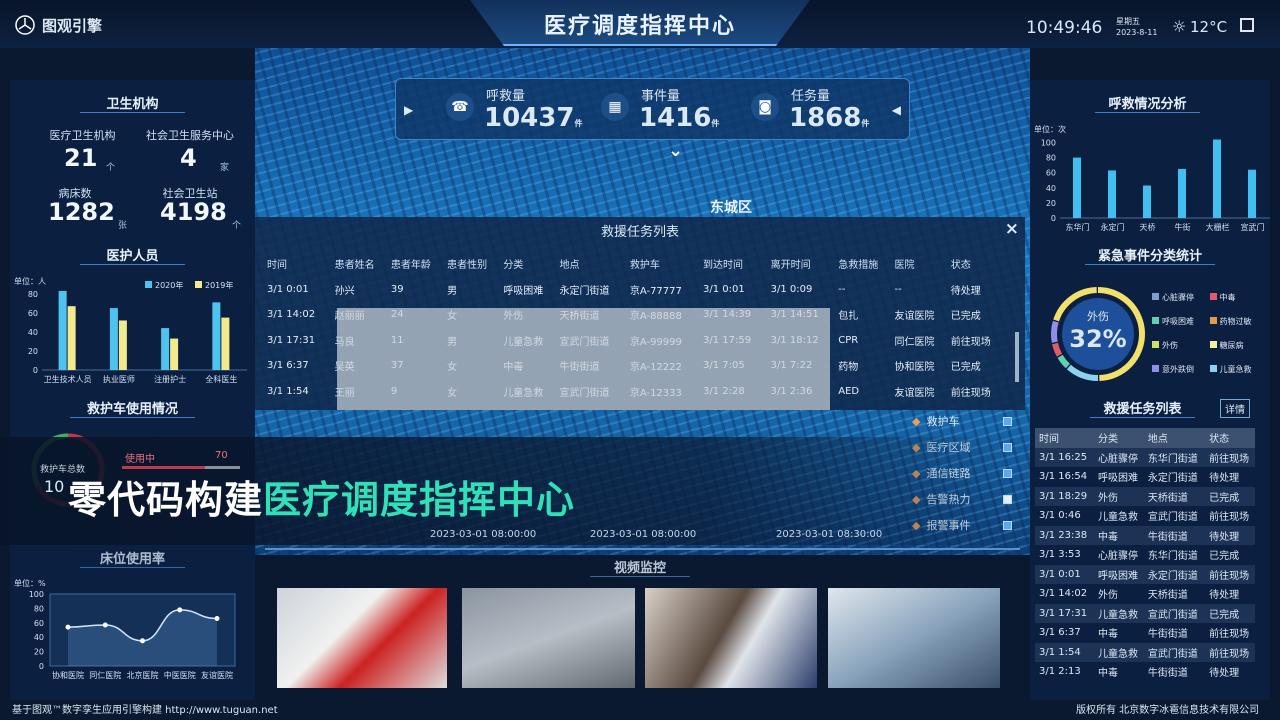 Image resolution: width=1280 pixels, height=720 pixels. Describe the element at coordinates (849, 391) in the screenshot. I see `table-cell: AED` at that location.